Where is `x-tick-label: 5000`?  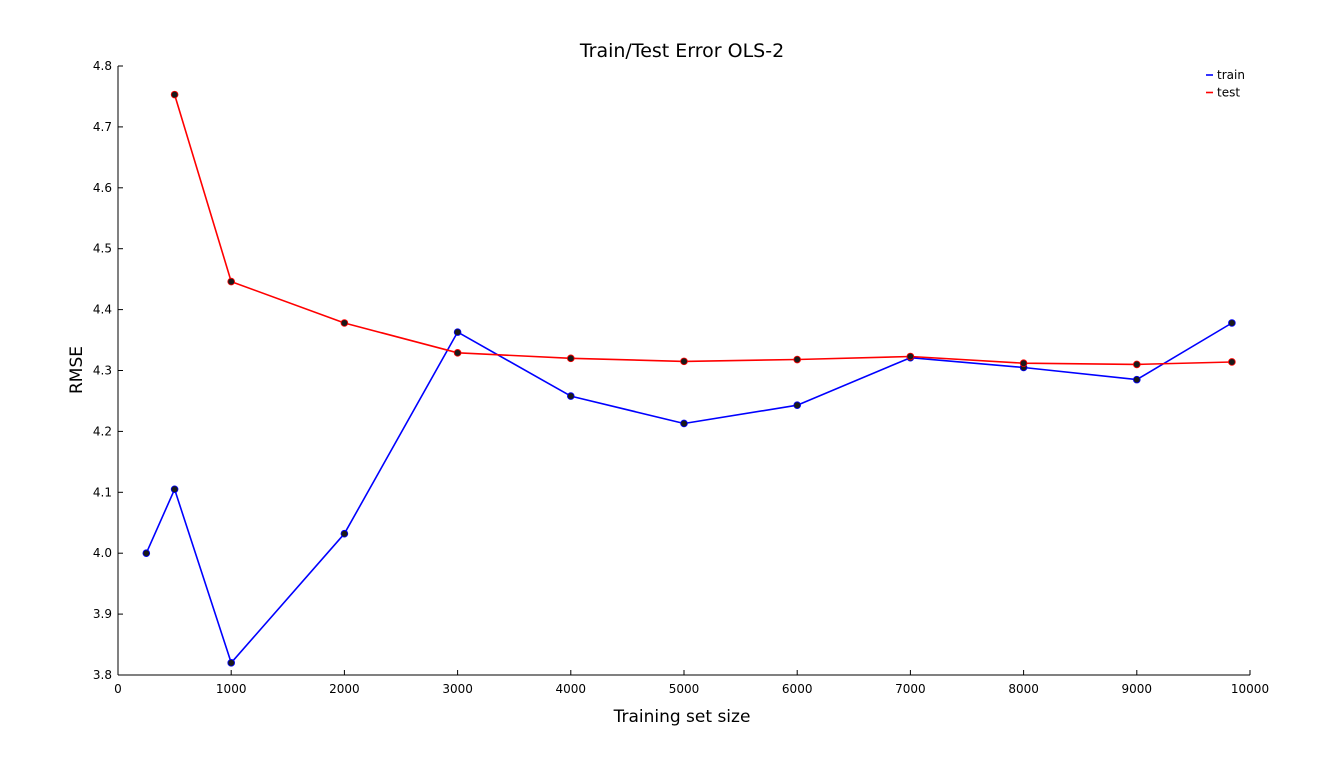
x-tick-label: 5000 is located at coordinates (684, 689).